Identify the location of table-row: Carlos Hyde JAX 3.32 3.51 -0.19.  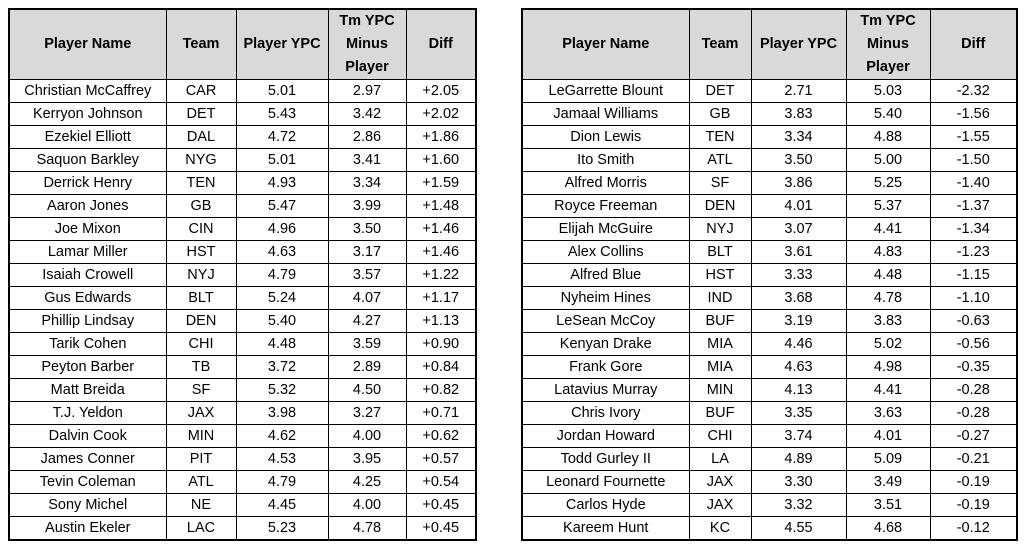
(769, 505).